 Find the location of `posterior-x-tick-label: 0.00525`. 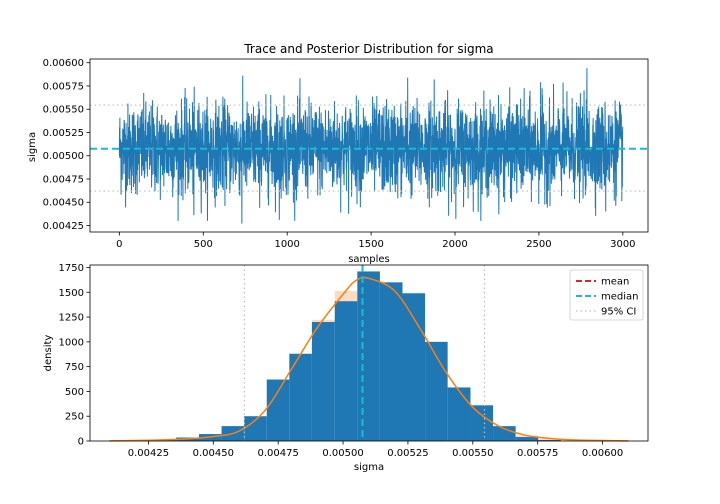

posterior-x-tick-label: 0.00525 is located at coordinates (407, 453).